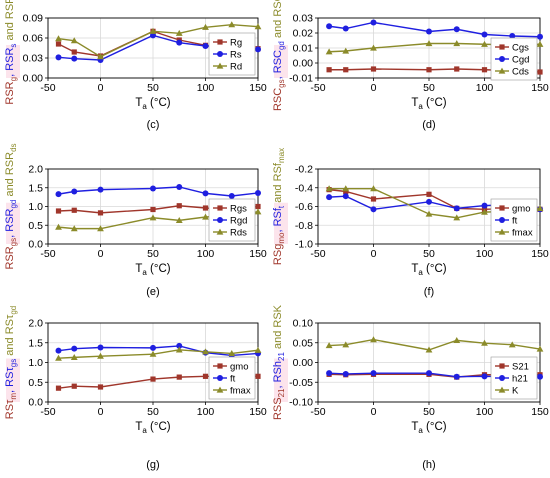 The height and width of the screenshot is (478, 550). I want to click on panel-label: (d), so click(428, 125).